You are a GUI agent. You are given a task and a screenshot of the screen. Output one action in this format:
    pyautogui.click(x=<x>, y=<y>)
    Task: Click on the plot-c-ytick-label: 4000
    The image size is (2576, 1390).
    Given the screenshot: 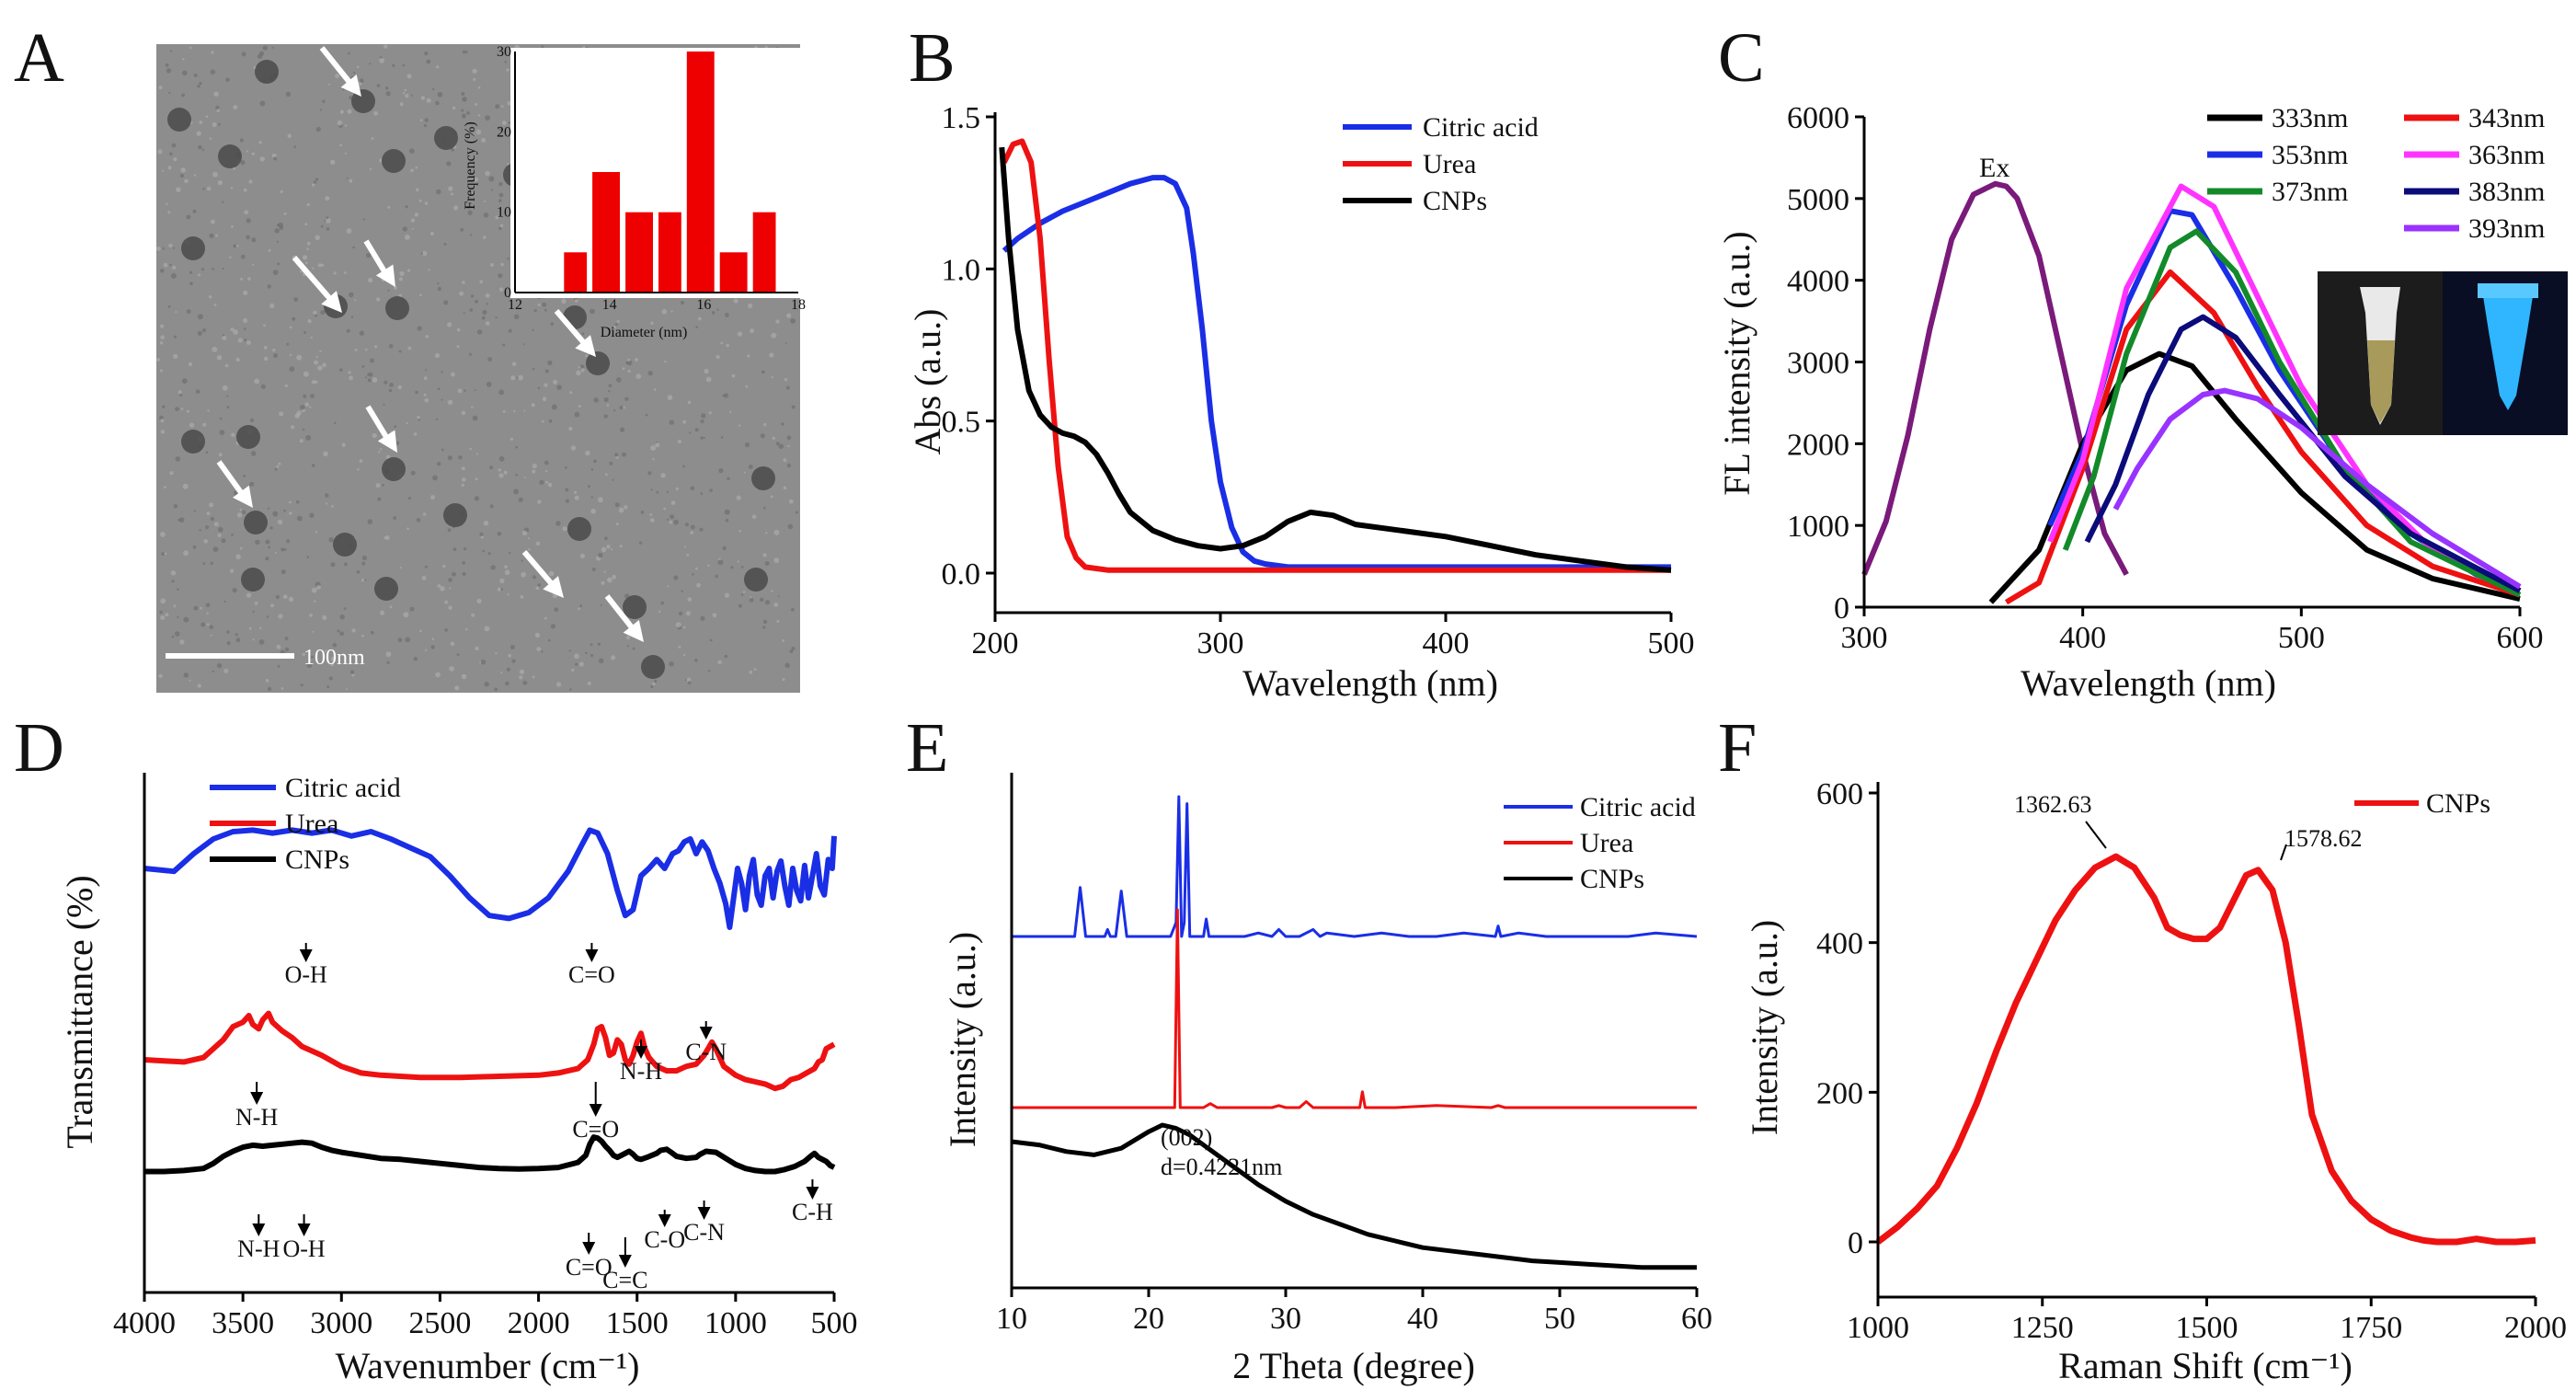 What is the action you would take?
    pyautogui.click(x=1818, y=282)
    